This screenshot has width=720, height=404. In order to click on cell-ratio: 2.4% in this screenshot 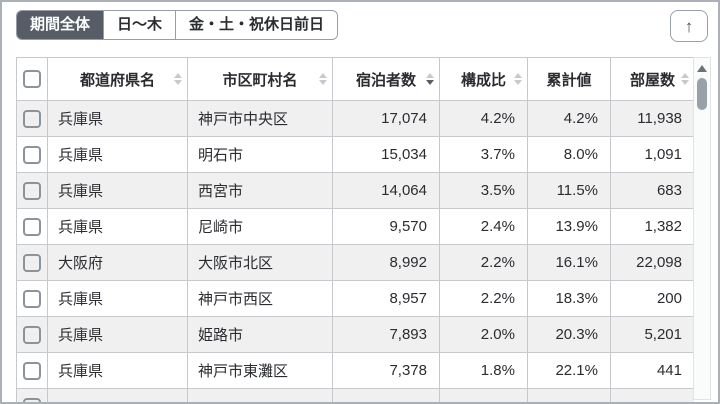, I will do `click(483, 226)`.